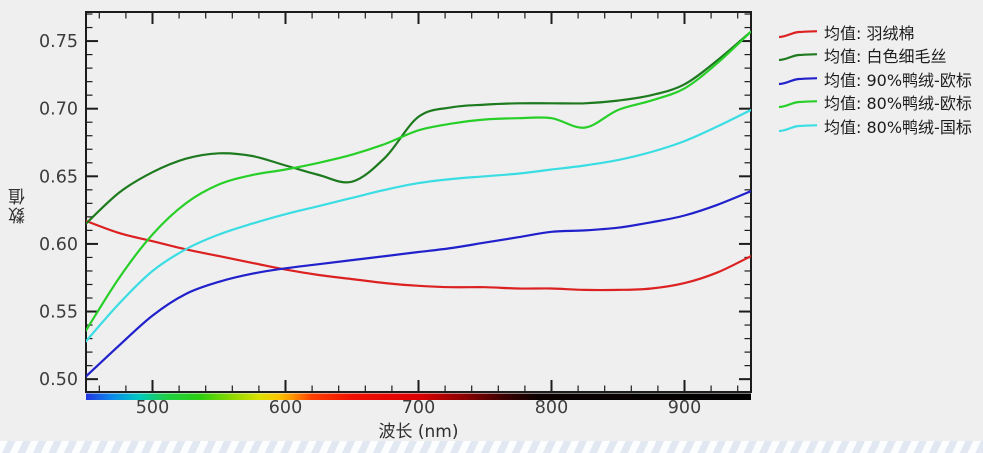 The image size is (983, 453). What do you see at coordinates (898, 127) in the screenshot?
I see `legend-label: 均值: 80%鸭绒-国标` at bounding box center [898, 127].